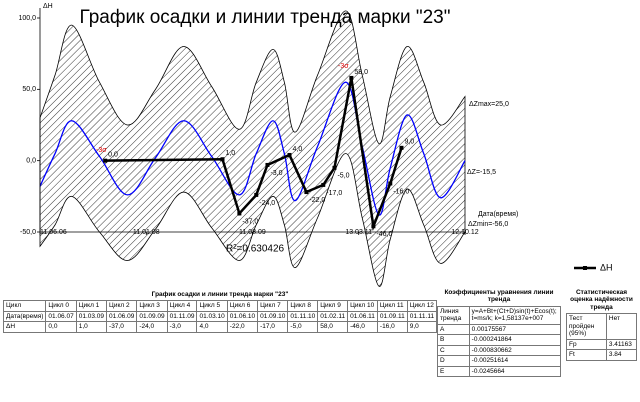 This screenshot has width=640, height=402. I want to click on y-tick-label: -50,0, so click(28, 232).